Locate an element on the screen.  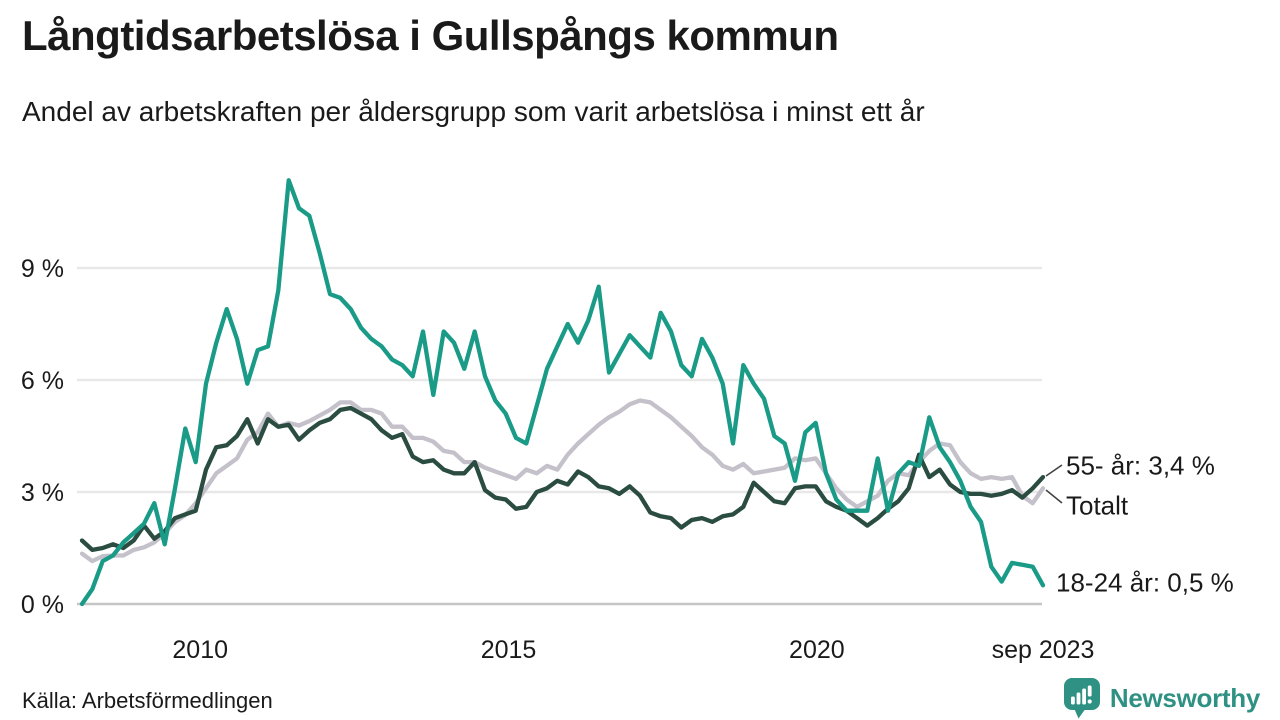
series-label-18-24-ar: 18-24 år: 0,5 % is located at coordinates (1145, 582).